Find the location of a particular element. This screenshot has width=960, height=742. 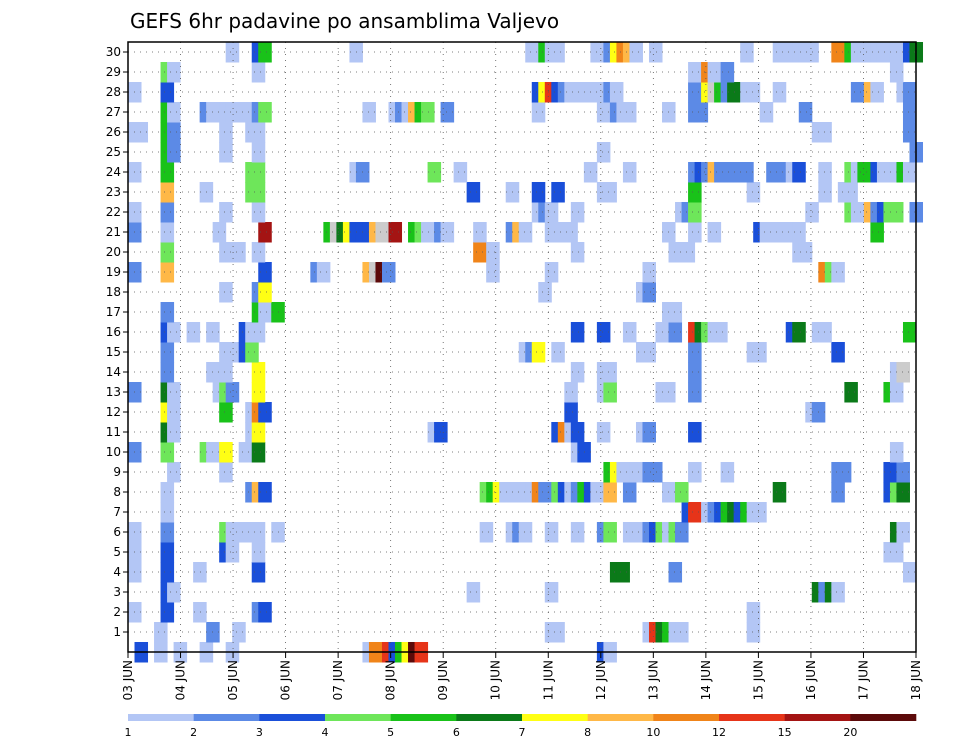

y-tick-label: 9 is located at coordinates (117, 472).